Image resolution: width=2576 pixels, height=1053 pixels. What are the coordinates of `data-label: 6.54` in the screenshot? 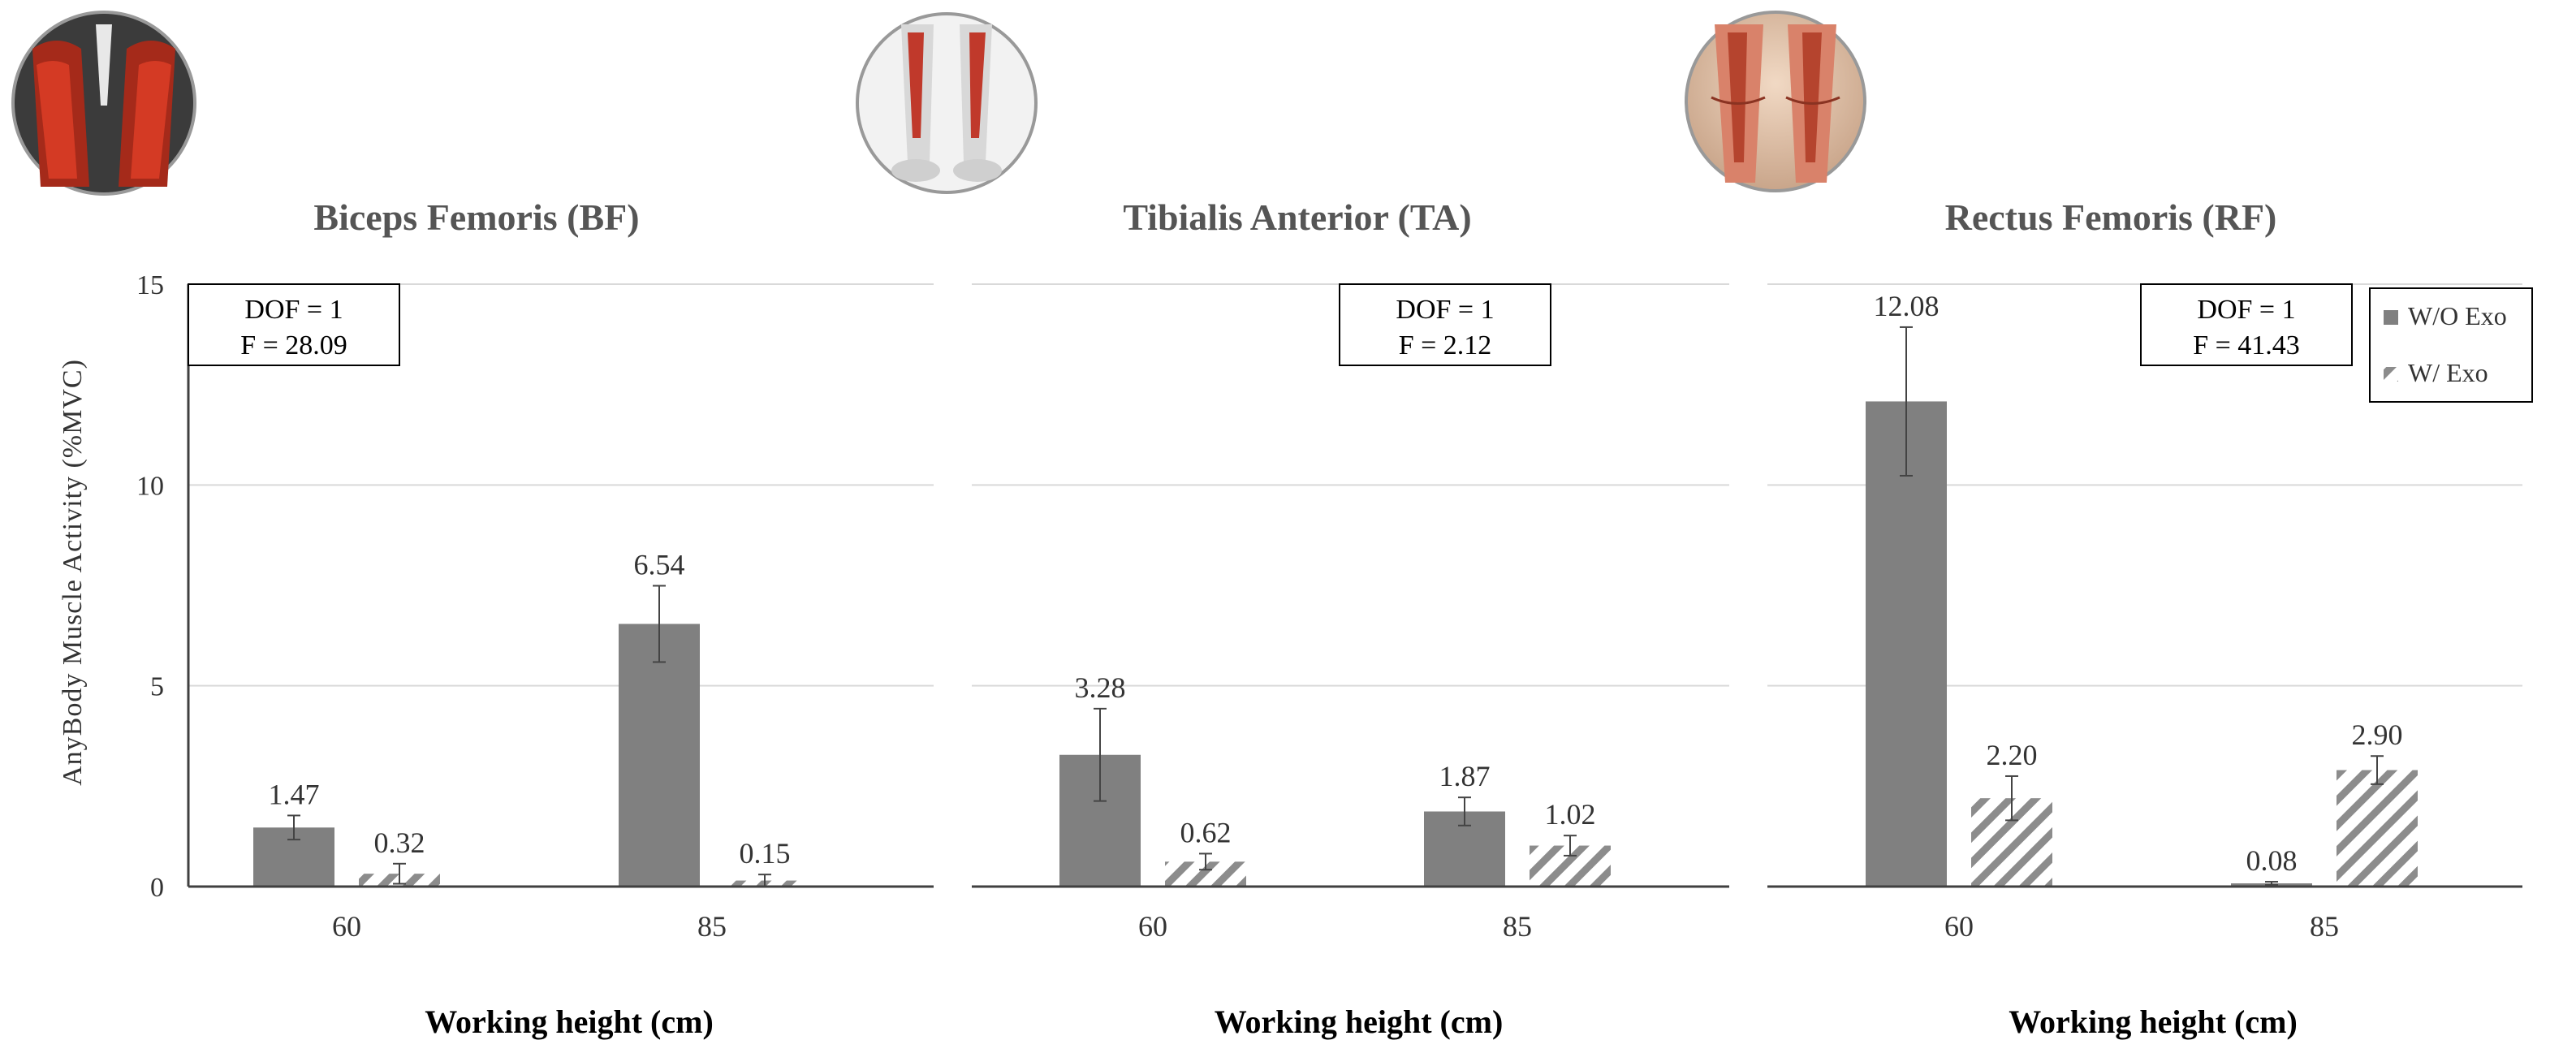 It's located at (659, 564).